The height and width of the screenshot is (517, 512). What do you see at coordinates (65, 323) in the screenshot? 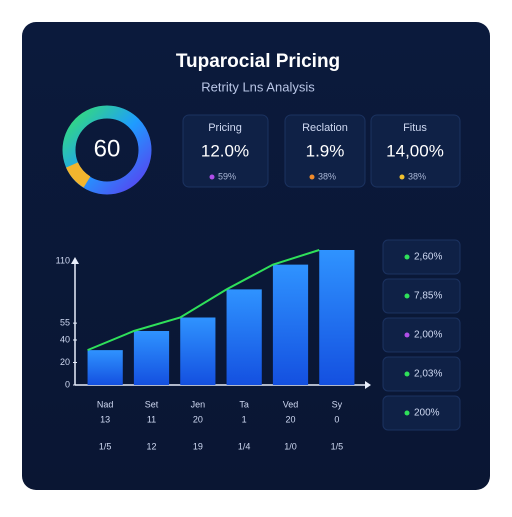
I see `y-tick-label: 55` at bounding box center [65, 323].